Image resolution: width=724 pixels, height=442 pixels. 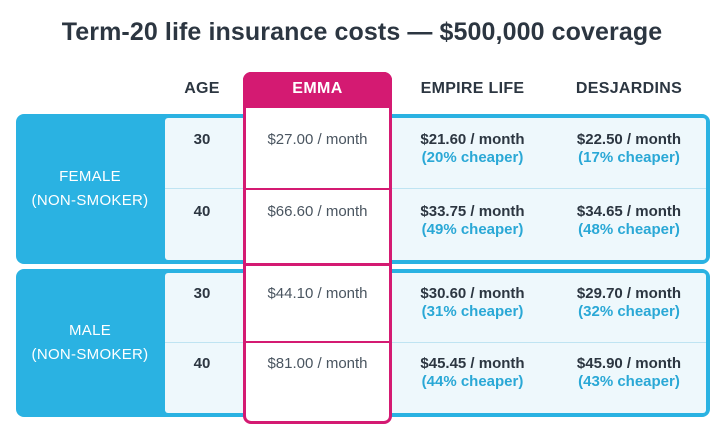 What do you see at coordinates (472, 381) in the screenshot?
I see `empire-life-savings: (44% cheaper)` at bounding box center [472, 381].